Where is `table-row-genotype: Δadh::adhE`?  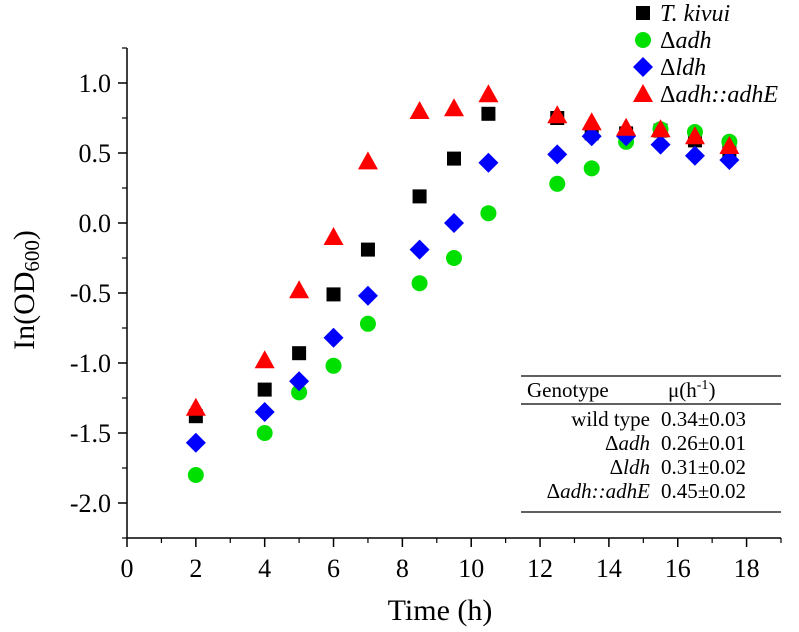
table-row-genotype: Δadh::adhE is located at coordinates (599, 491).